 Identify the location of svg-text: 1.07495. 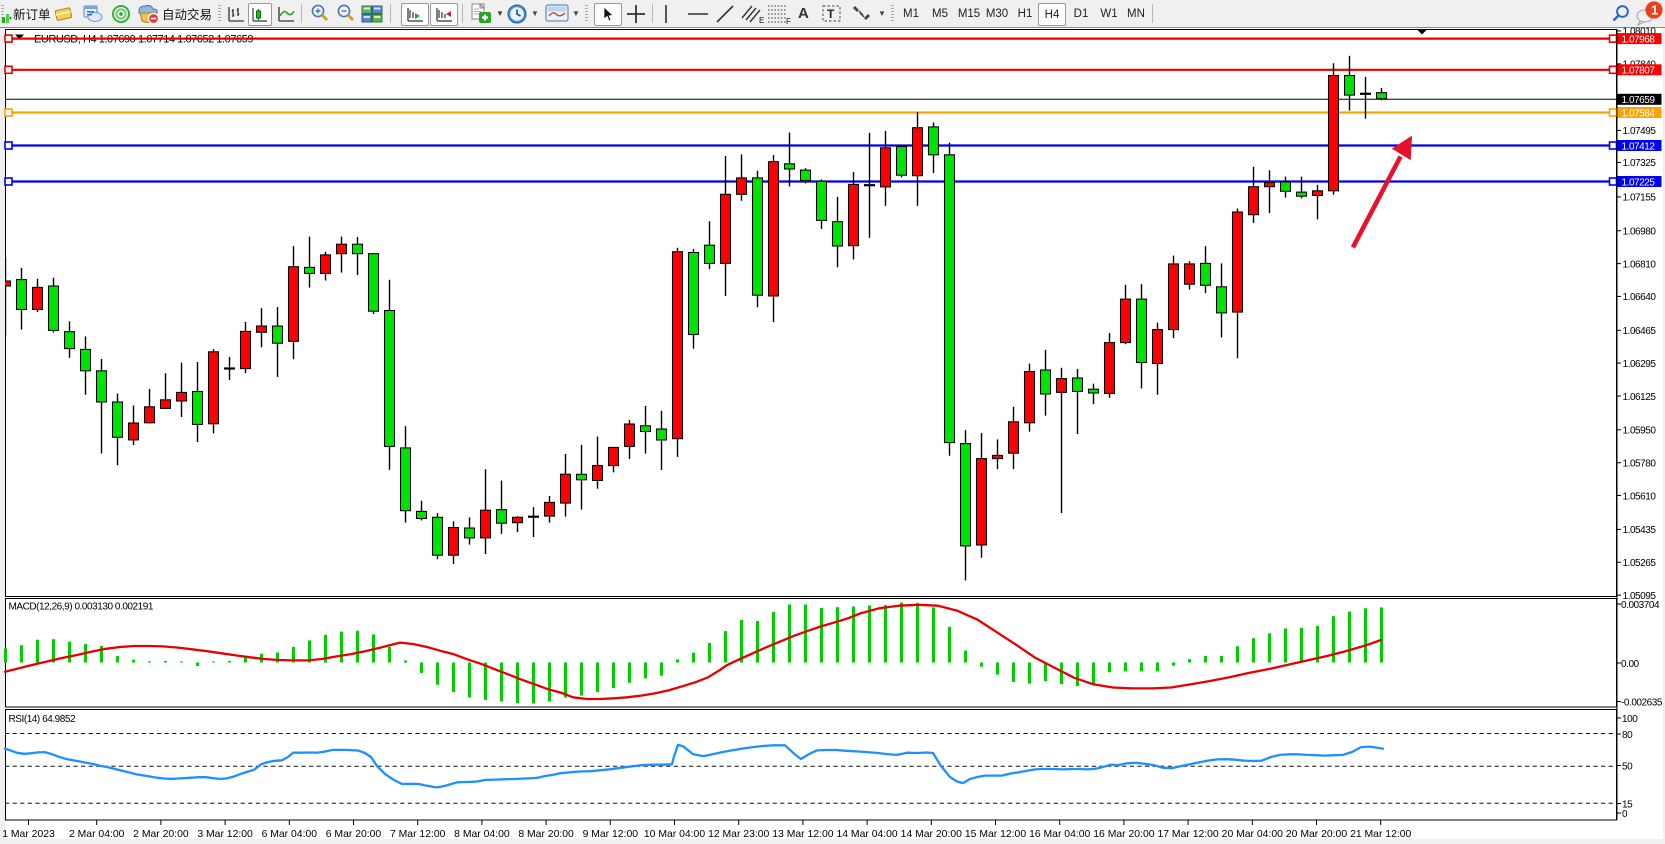
(1640, 131).